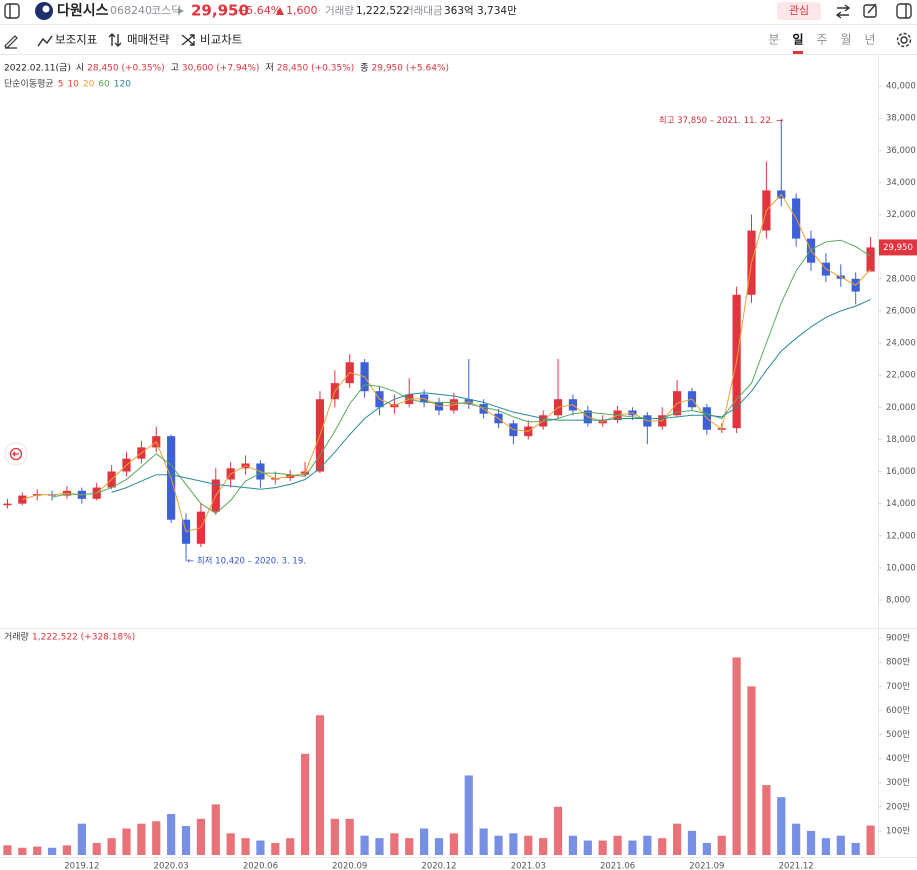  I want to click on tool-button: 보조지표, so click(76, 40).